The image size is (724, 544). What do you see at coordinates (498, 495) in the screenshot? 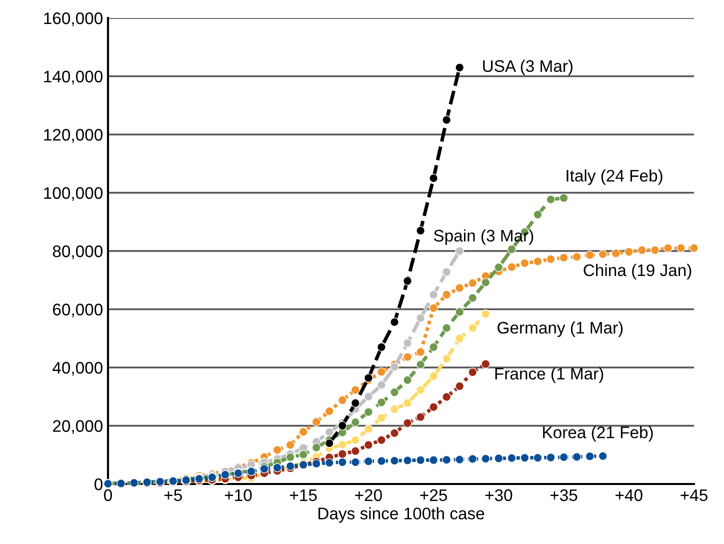
I see `x-tick-label: +30` at bounding box center [498, 495].